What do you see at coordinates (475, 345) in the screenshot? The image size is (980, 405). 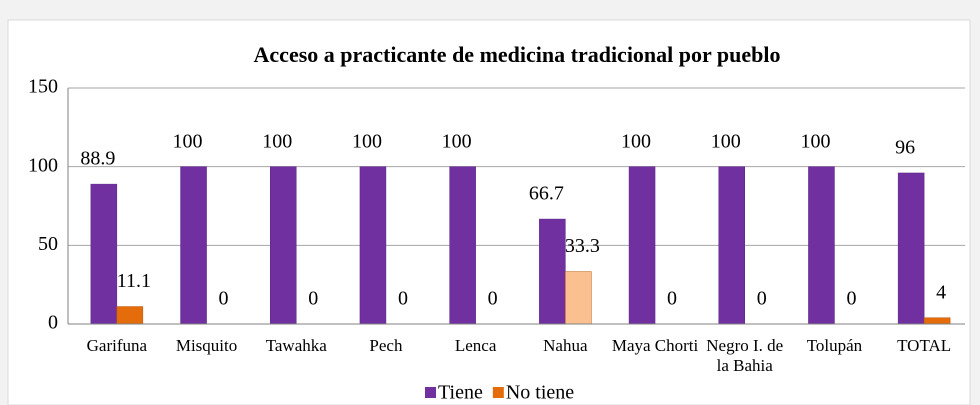 I see `x-tick-label: Lenca` at bounding box center [475, 345].